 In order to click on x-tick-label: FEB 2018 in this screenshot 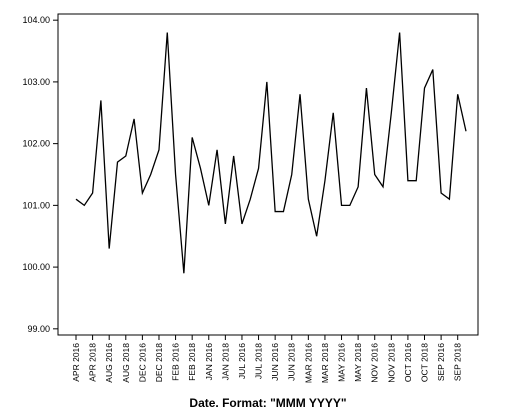, I will do `click(192, 362)`.